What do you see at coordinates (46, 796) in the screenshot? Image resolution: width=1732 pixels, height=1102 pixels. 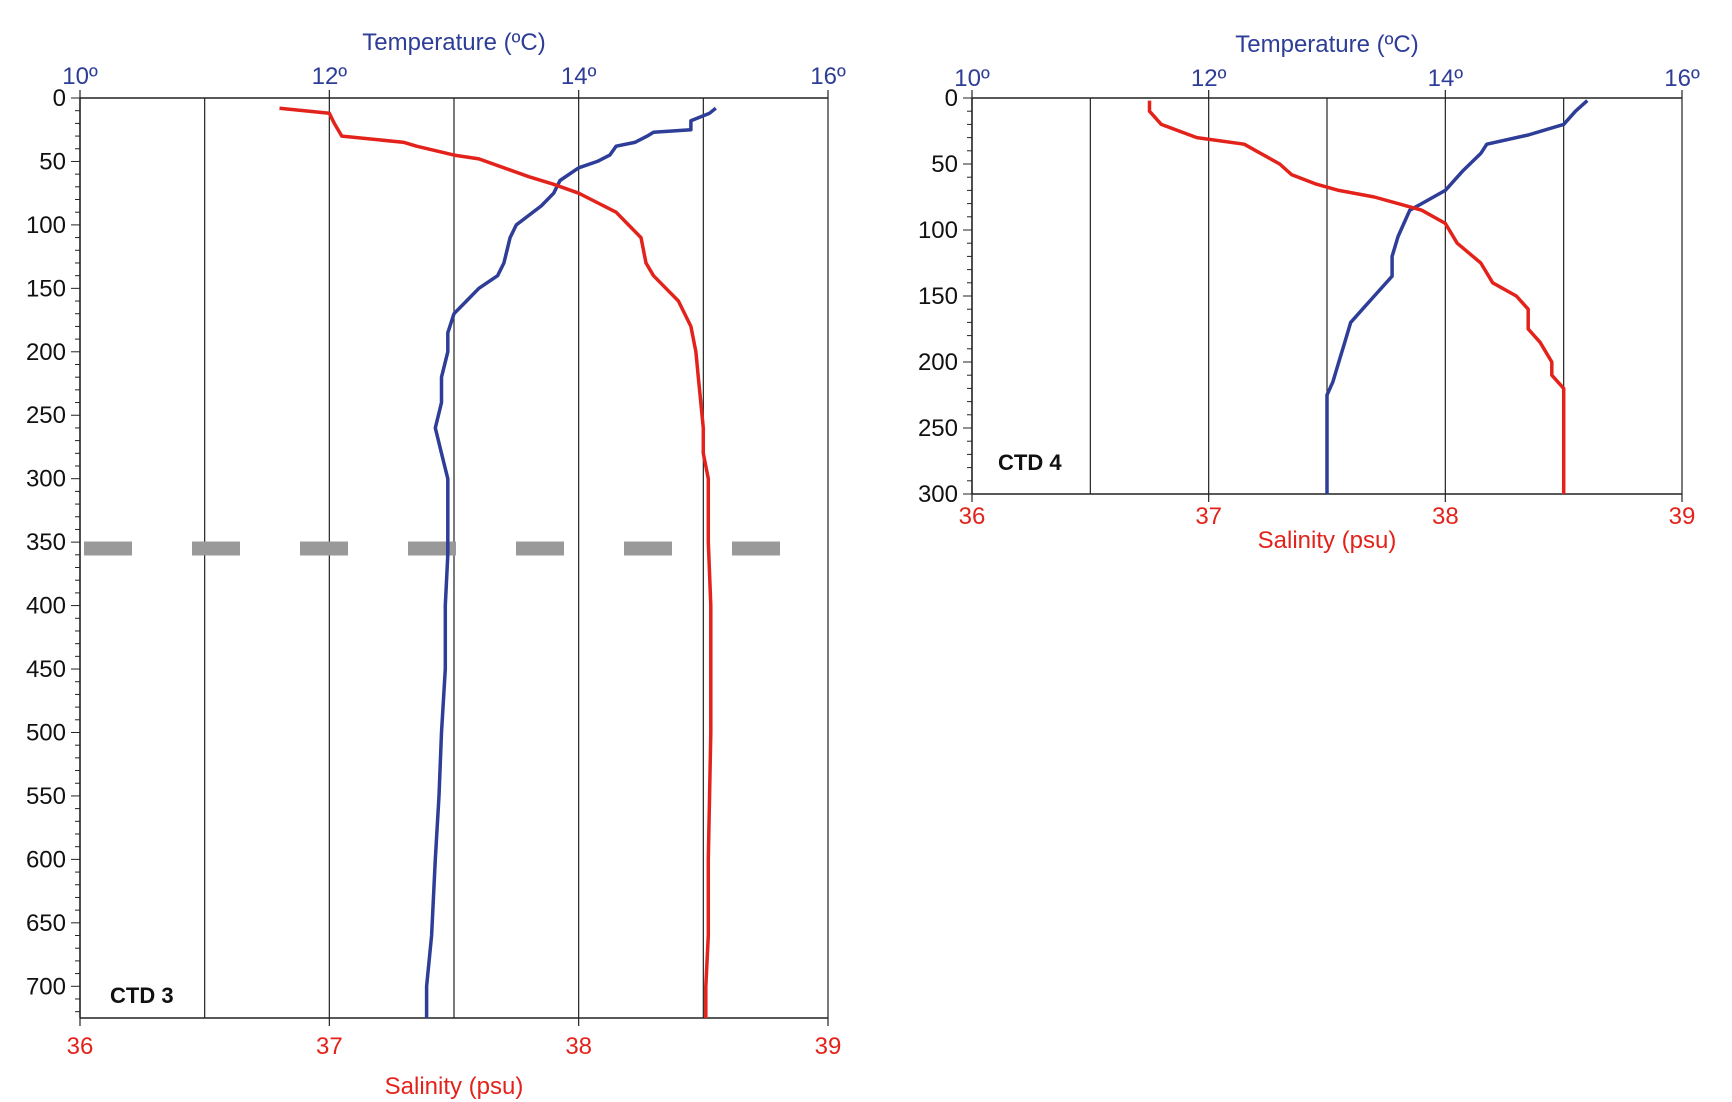 I see `depth-tick-label: 550` at bounding box center [46, 796].